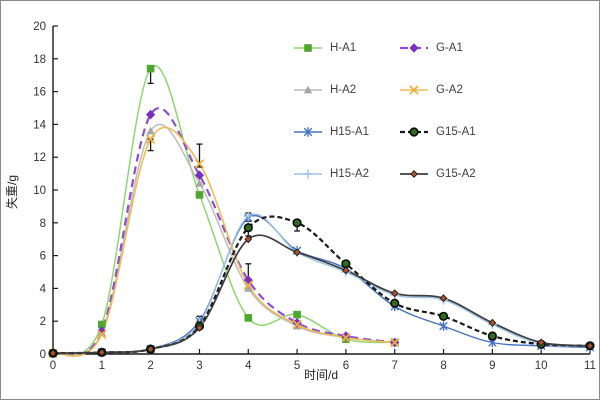 This screenshot has height=400, width=600. Describe the element at coordinates (39, 158) in the screenshot. I see `y-tick-label: 12` at that location.